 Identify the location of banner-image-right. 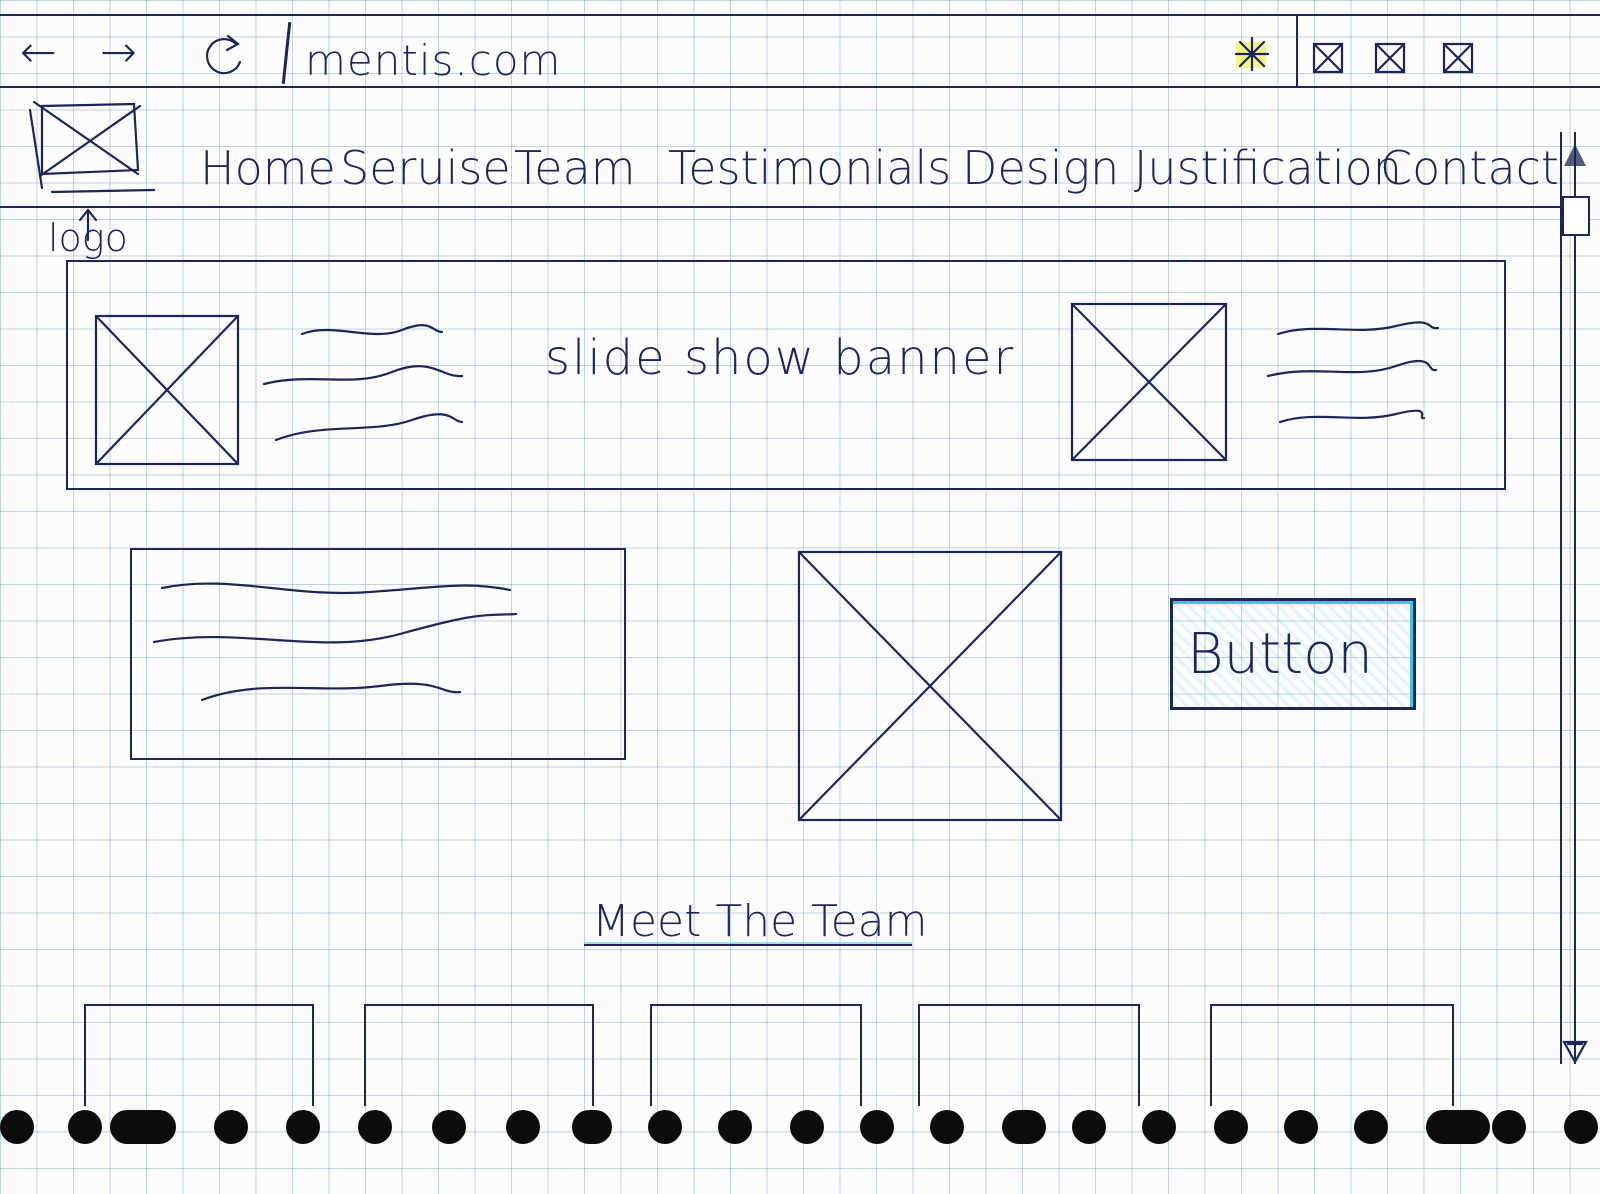
(1149, 382).